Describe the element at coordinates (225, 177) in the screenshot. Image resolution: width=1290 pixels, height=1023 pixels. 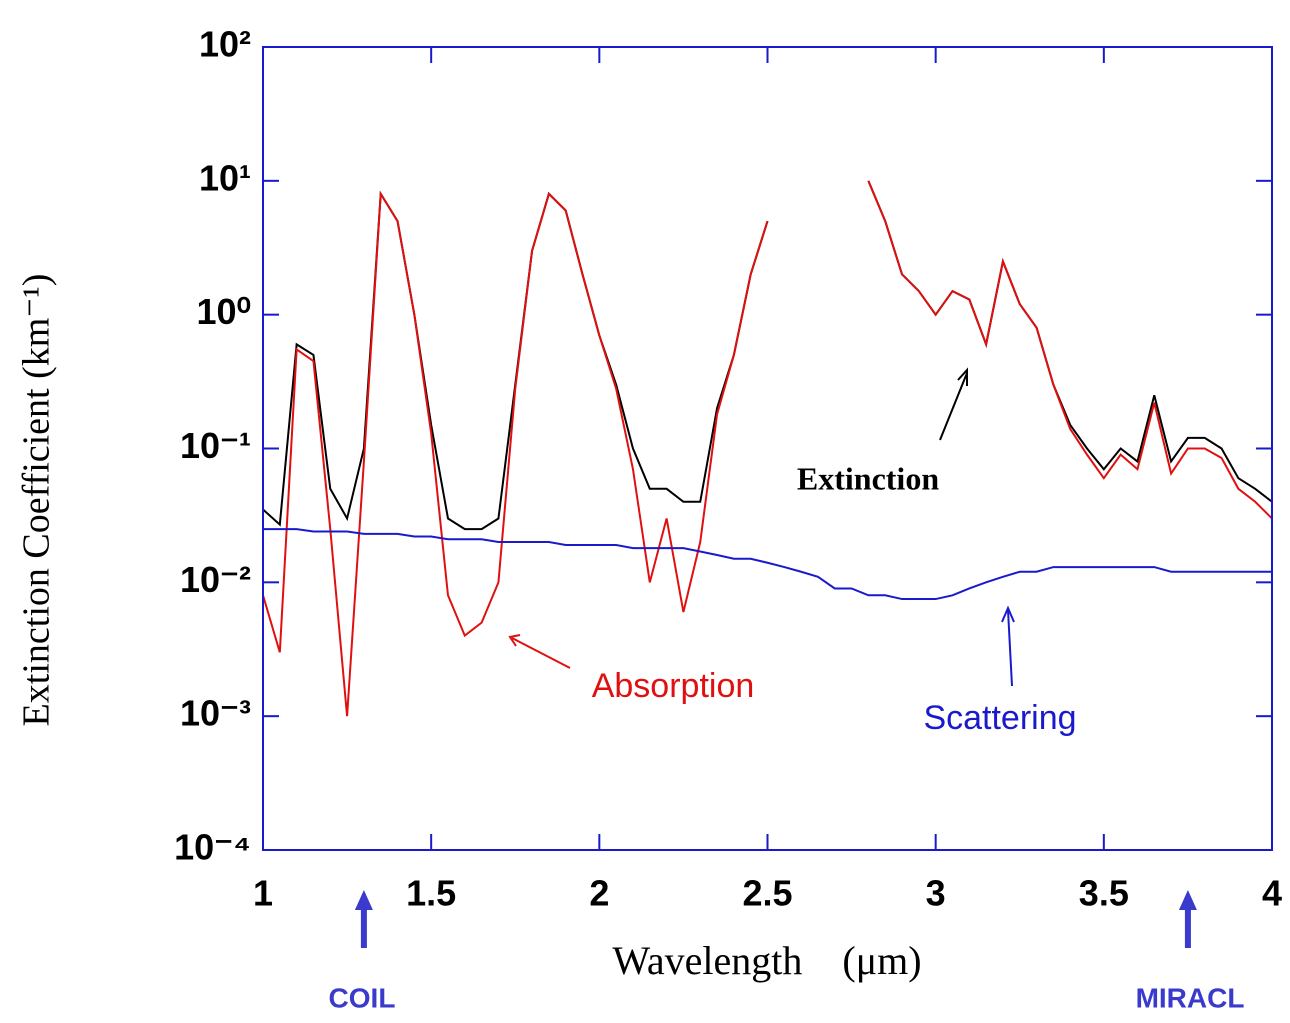
I see `y-tick-label: 10¹` at that location.